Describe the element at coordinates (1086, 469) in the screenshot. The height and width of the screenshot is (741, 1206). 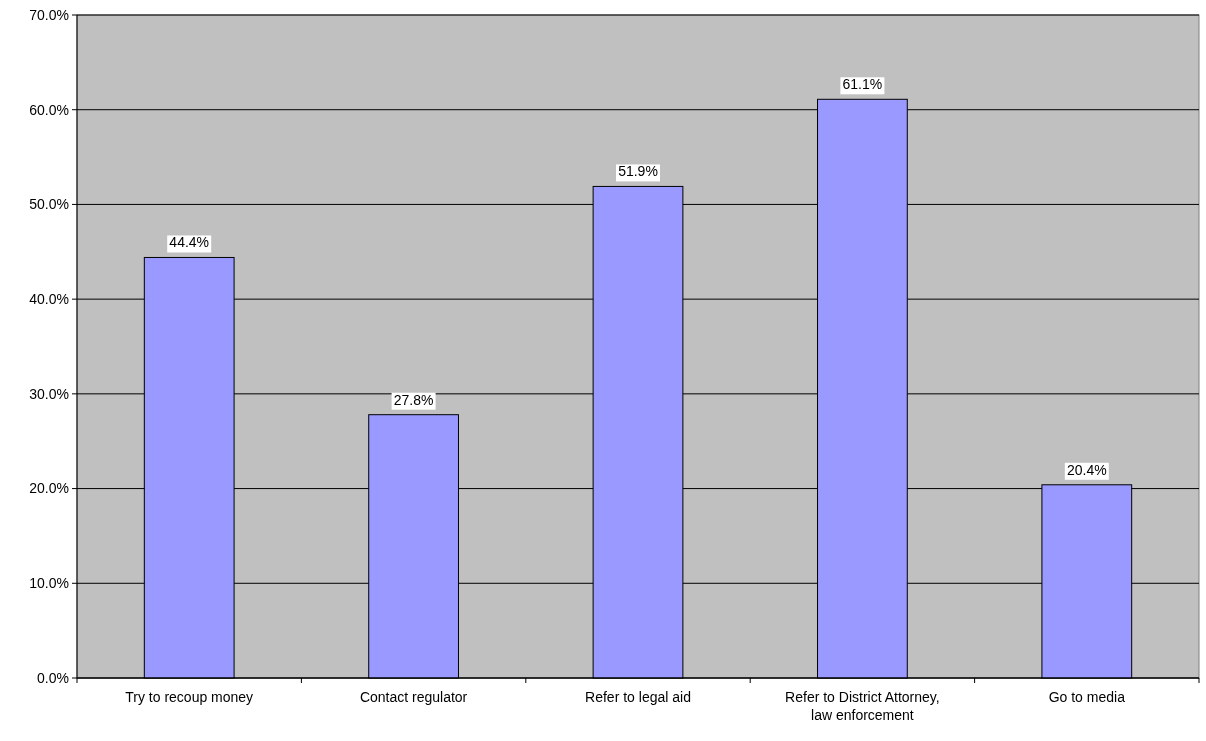
I see `data-label: 20.4%` at that location.